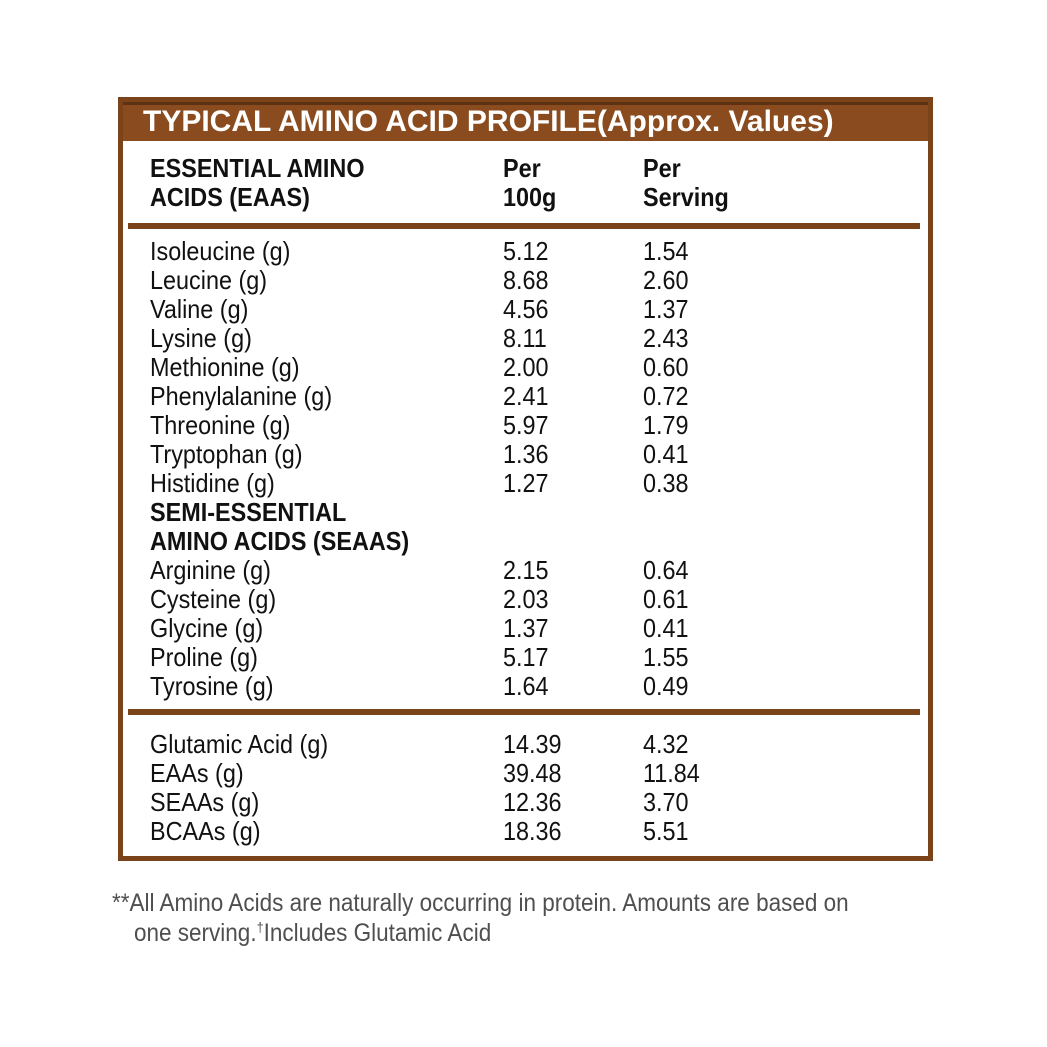 The image size is (1047, 1047). Describe the element at coordinates (666, 396) in the screenshot. I see `per-serving-value: 0.72` at that location.